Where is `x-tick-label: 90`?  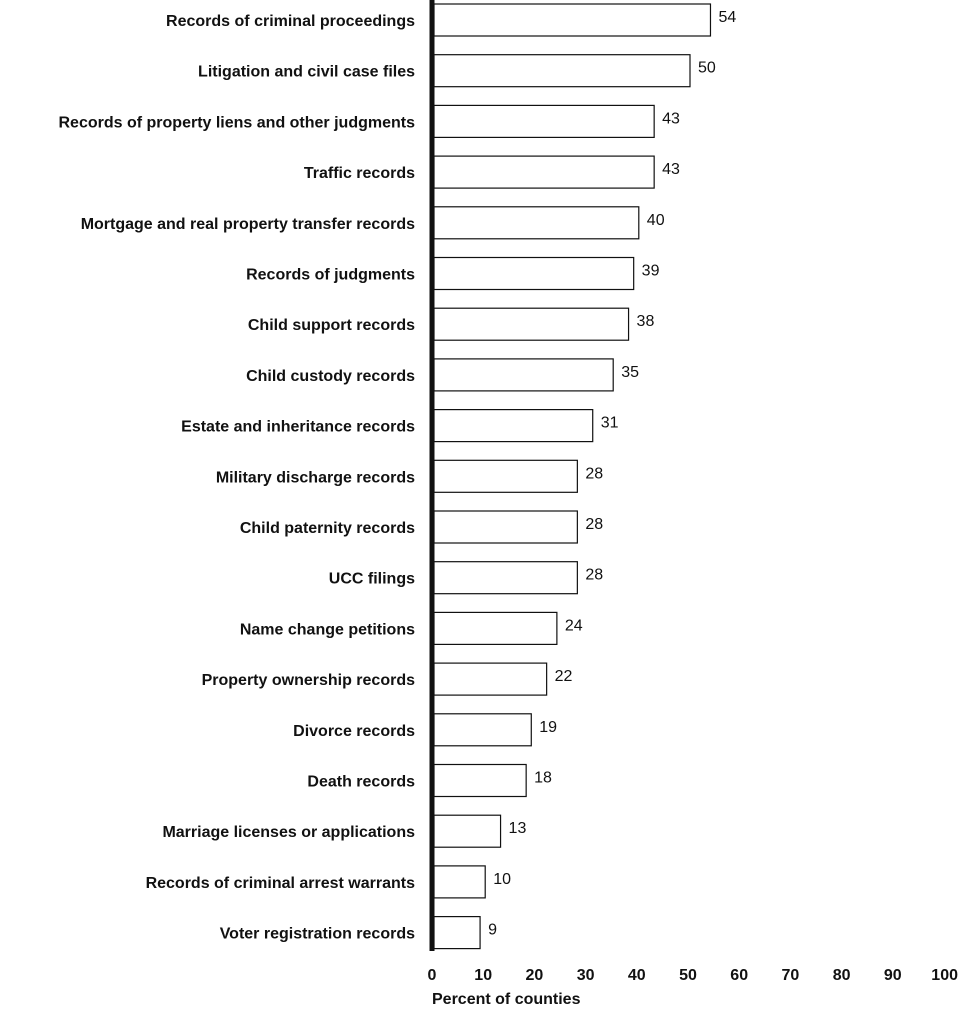
x-tick-label: 90 is located at coordinates (893, 975).